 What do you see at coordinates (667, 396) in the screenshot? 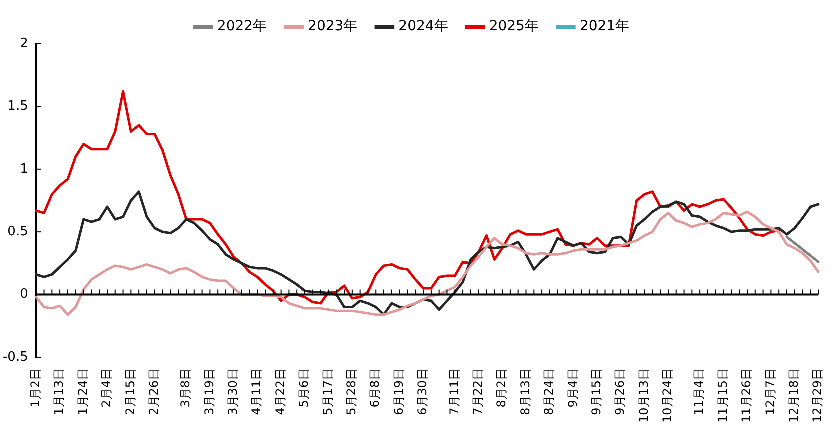
I see `x-tick-label: 10月24日` at bounding box center [667, 396].